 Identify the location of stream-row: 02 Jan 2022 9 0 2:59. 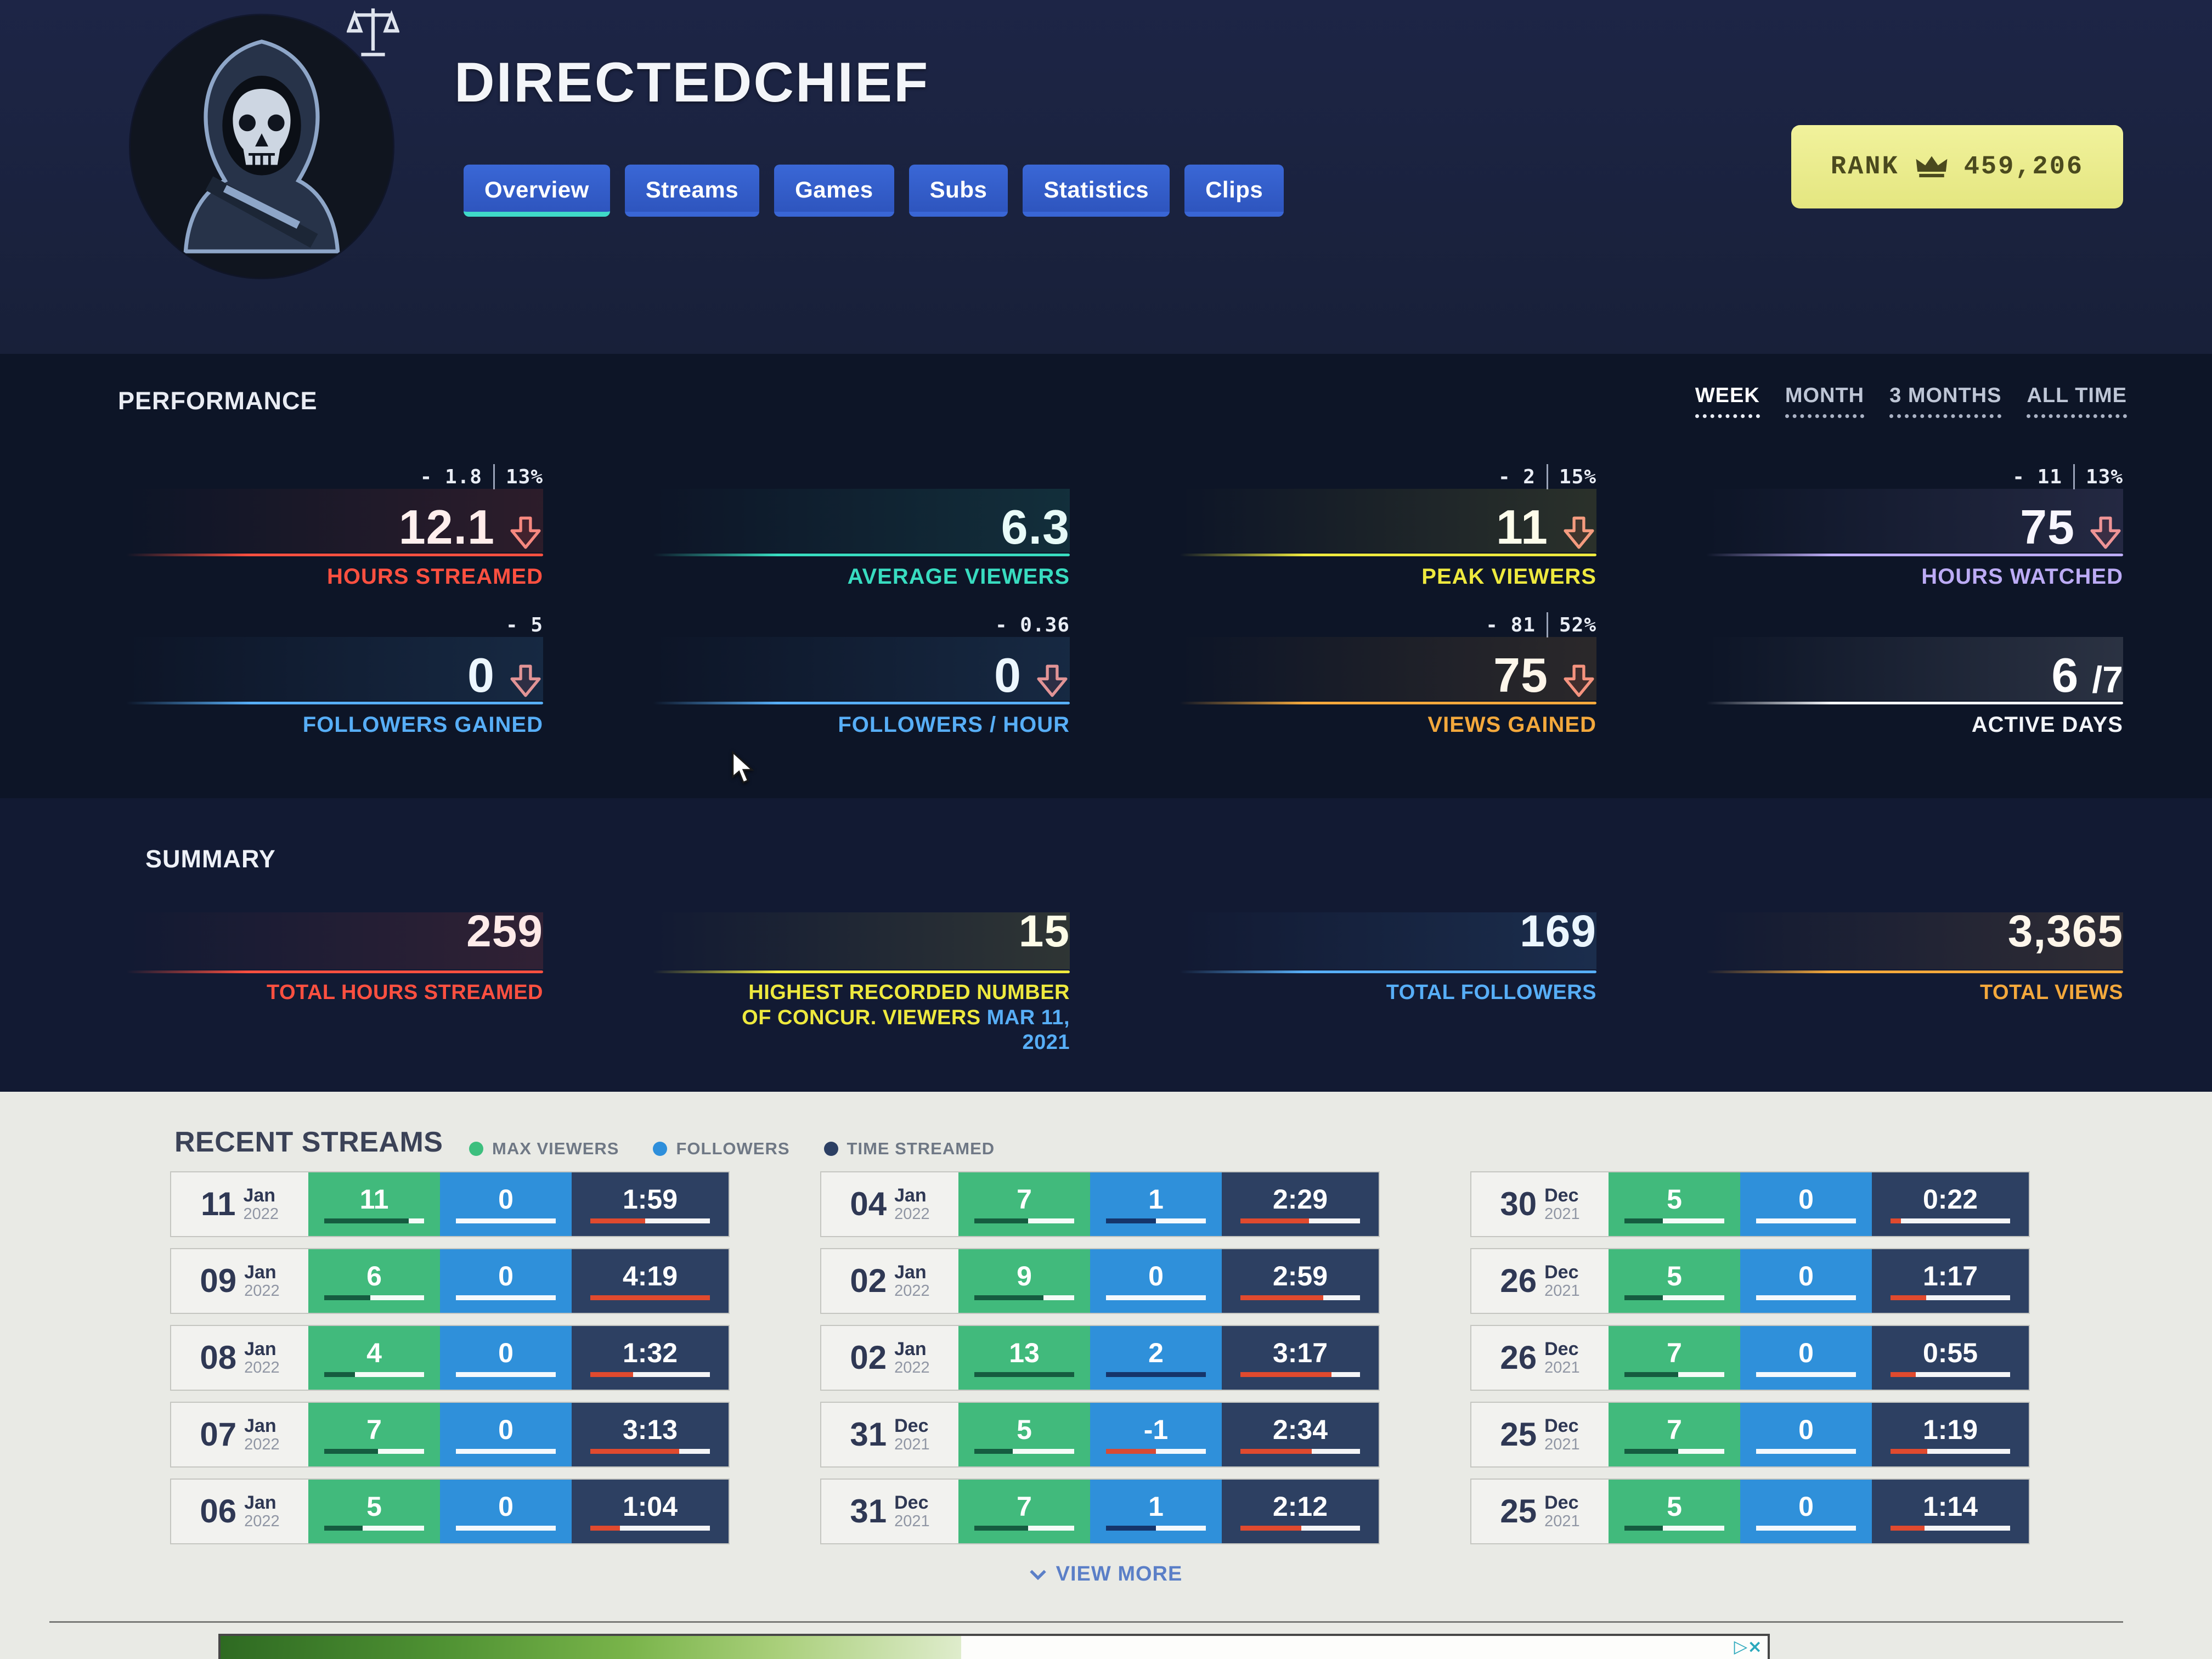
(1100, 1281).